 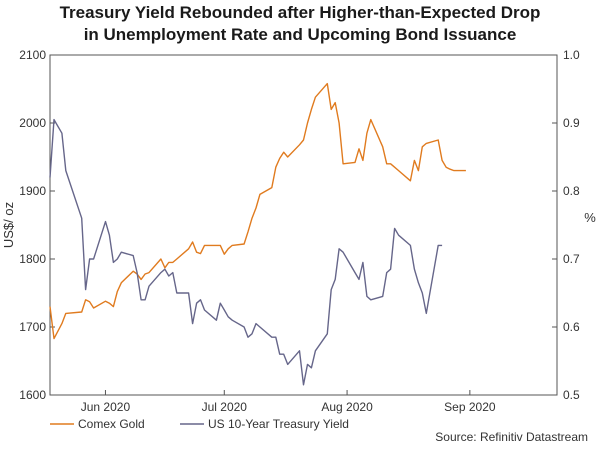 What do you see at coordinates (32, 191) in the screenshot?
I see `y-left-tick-label: 1900` at bounding box center [32, 191].